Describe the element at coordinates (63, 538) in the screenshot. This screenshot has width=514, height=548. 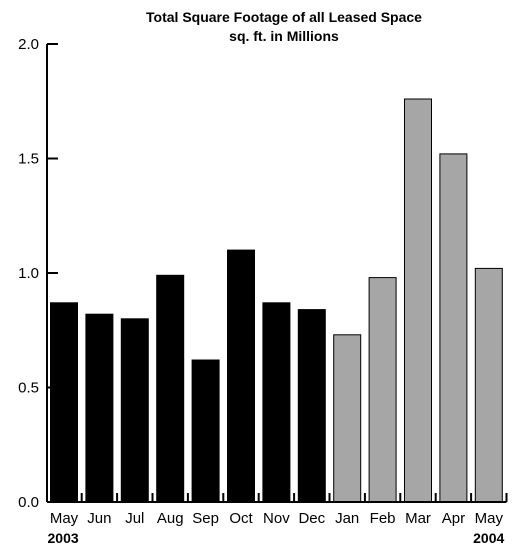
I see `year-label-2003: 2003` at that location.